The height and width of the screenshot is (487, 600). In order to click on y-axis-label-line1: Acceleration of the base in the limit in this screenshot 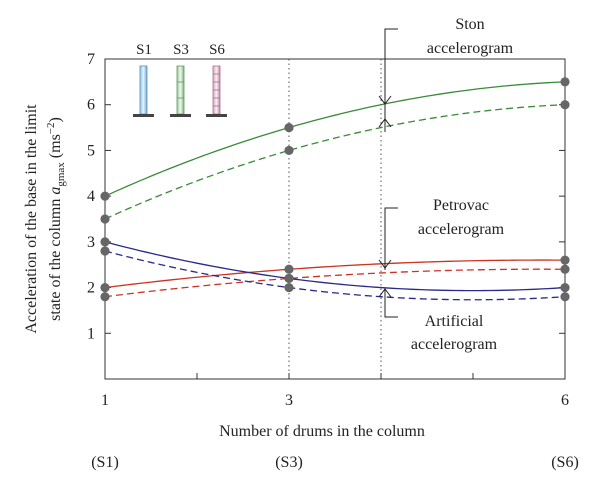, I will do `click(31, 219)`.